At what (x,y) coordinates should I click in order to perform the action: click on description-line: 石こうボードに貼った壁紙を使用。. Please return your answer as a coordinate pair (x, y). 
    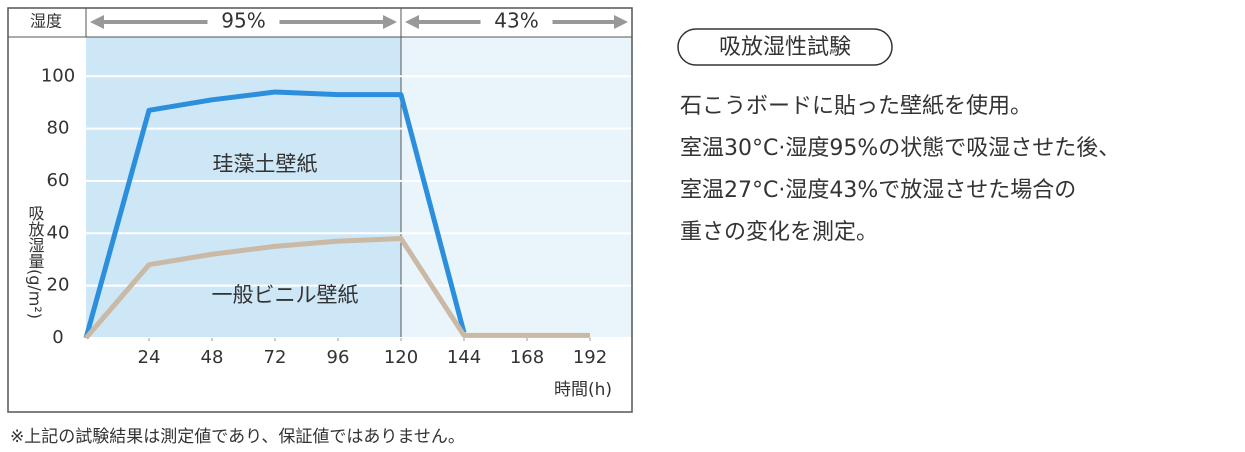
    Looking at the image, I should click on (856, 106).